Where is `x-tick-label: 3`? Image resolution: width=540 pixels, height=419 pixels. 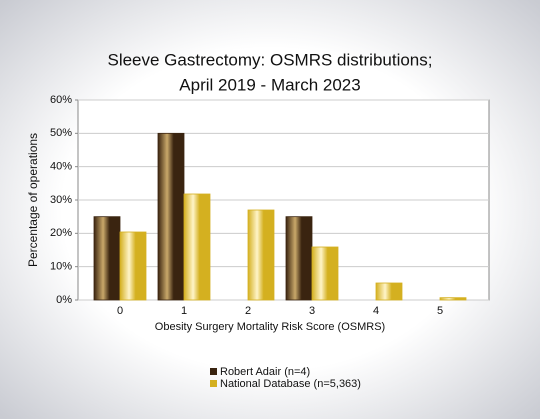 x-tick-label: 3 is located at coordinates (312, 311).